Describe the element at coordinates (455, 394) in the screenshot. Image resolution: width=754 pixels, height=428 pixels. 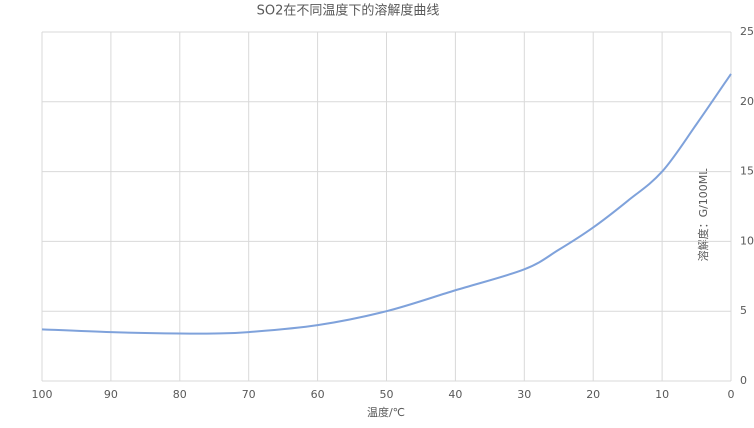
I see `x-tick-label: 40` at that location.